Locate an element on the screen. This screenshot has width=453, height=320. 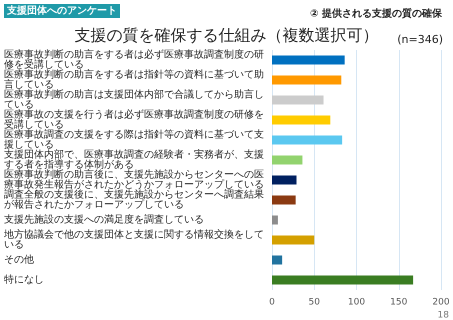
text: (n=346) is located at coordinates (420, 39).